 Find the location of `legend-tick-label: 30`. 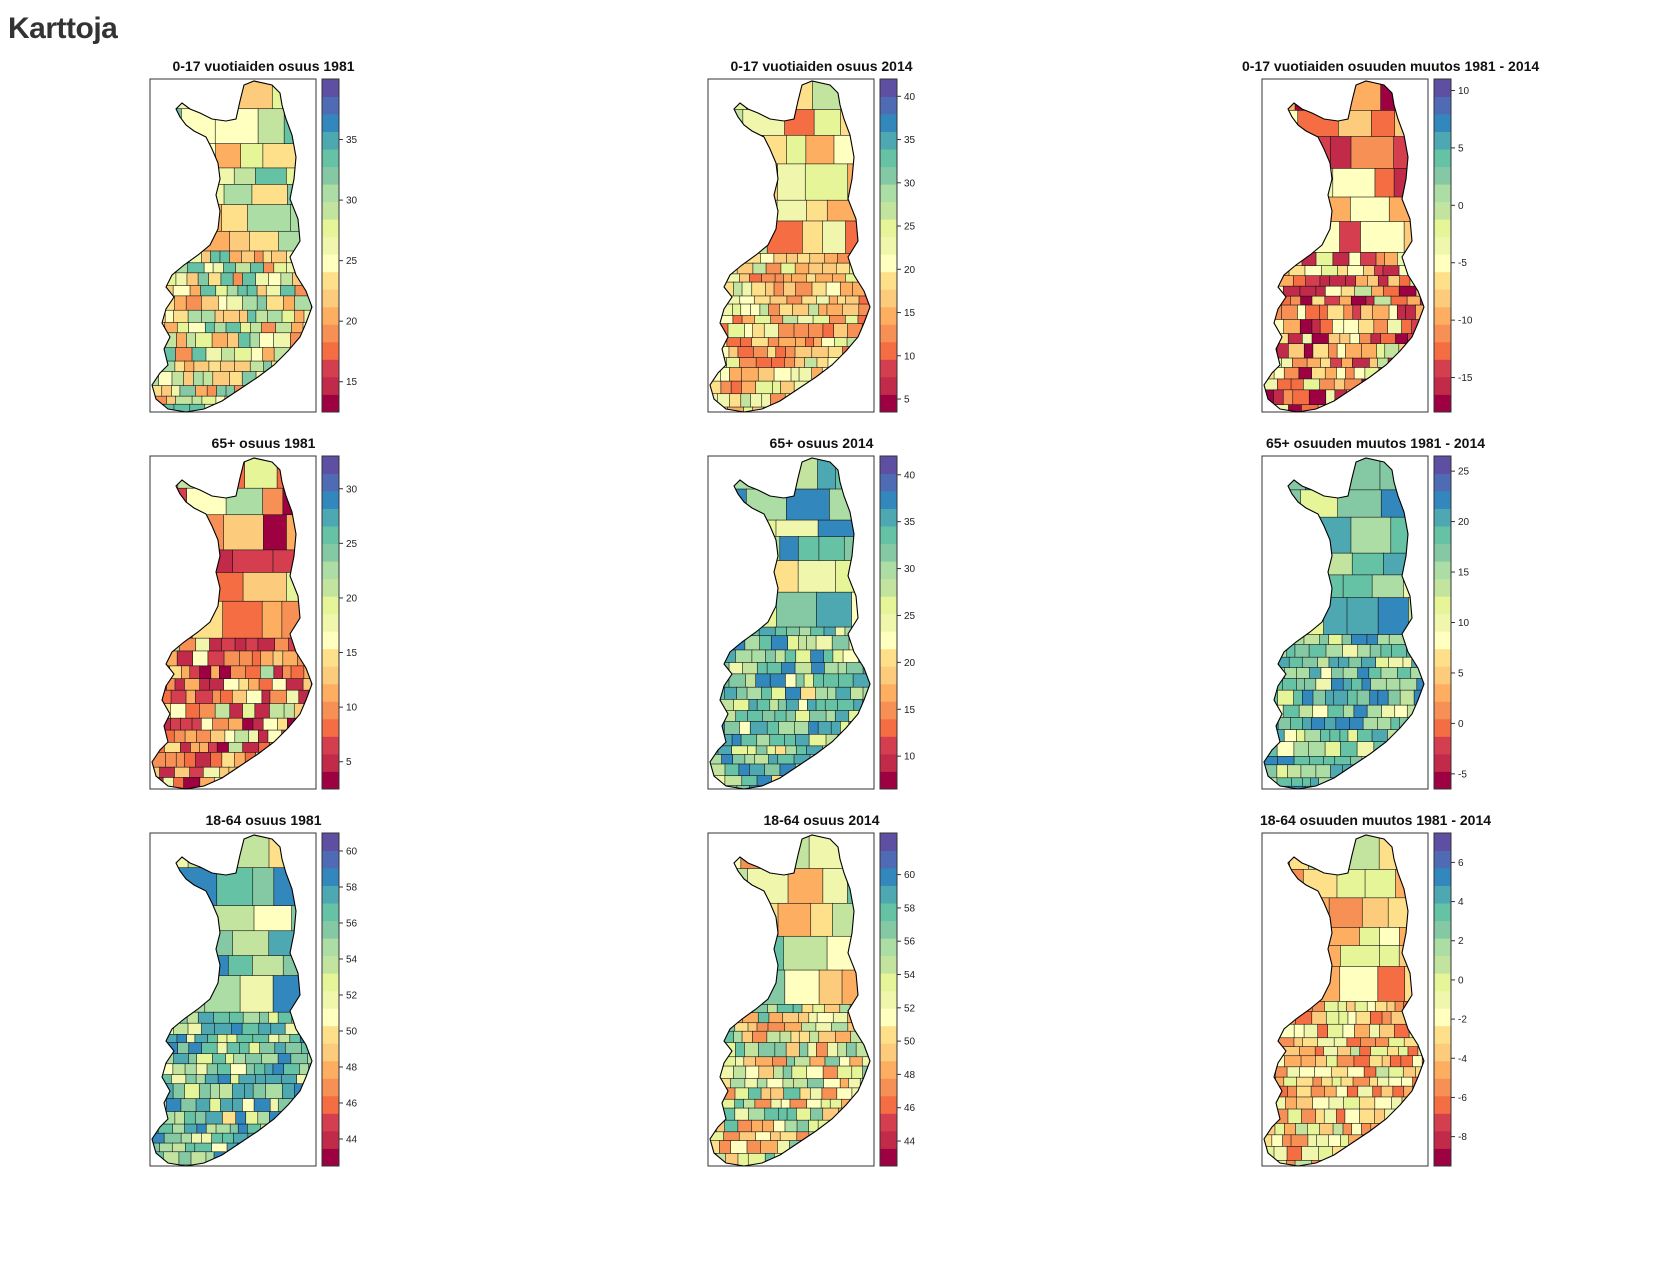

legend-tick-label: 30 is located at coordinates (910, 183).